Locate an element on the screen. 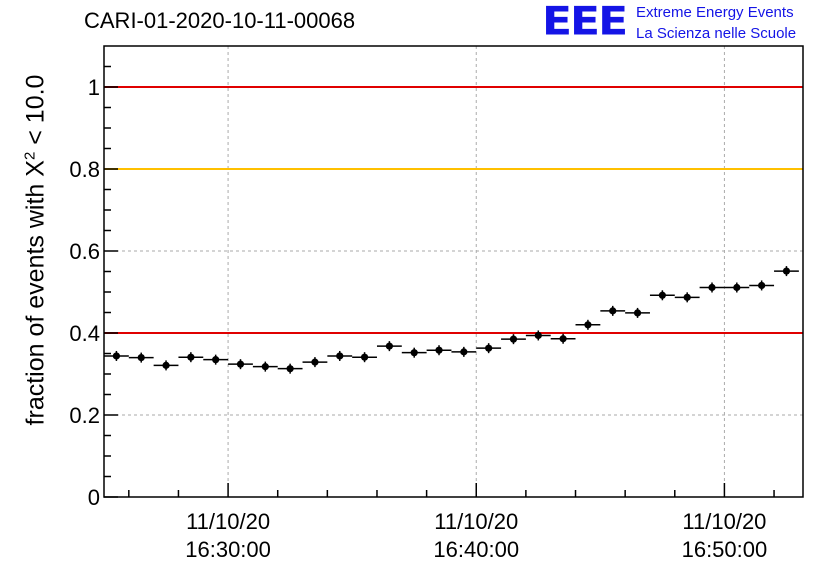 The width and height of the screenshot is (836, 572). y-tick-label: 0 is located at coordinates (94, 497).